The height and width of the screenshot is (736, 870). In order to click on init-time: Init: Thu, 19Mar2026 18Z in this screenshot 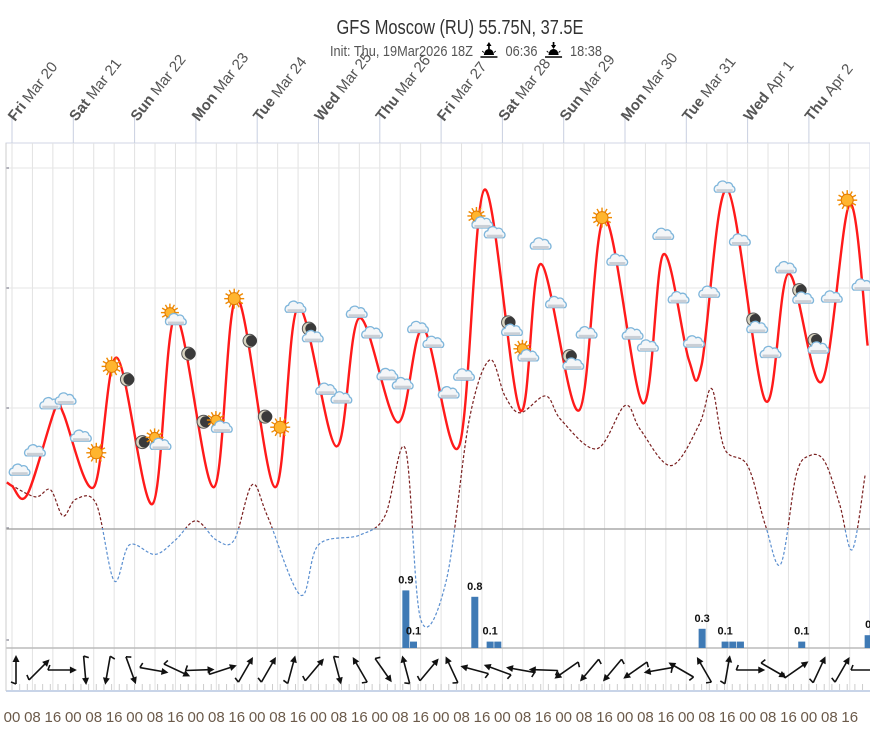, I will do `click(401, 51)`.